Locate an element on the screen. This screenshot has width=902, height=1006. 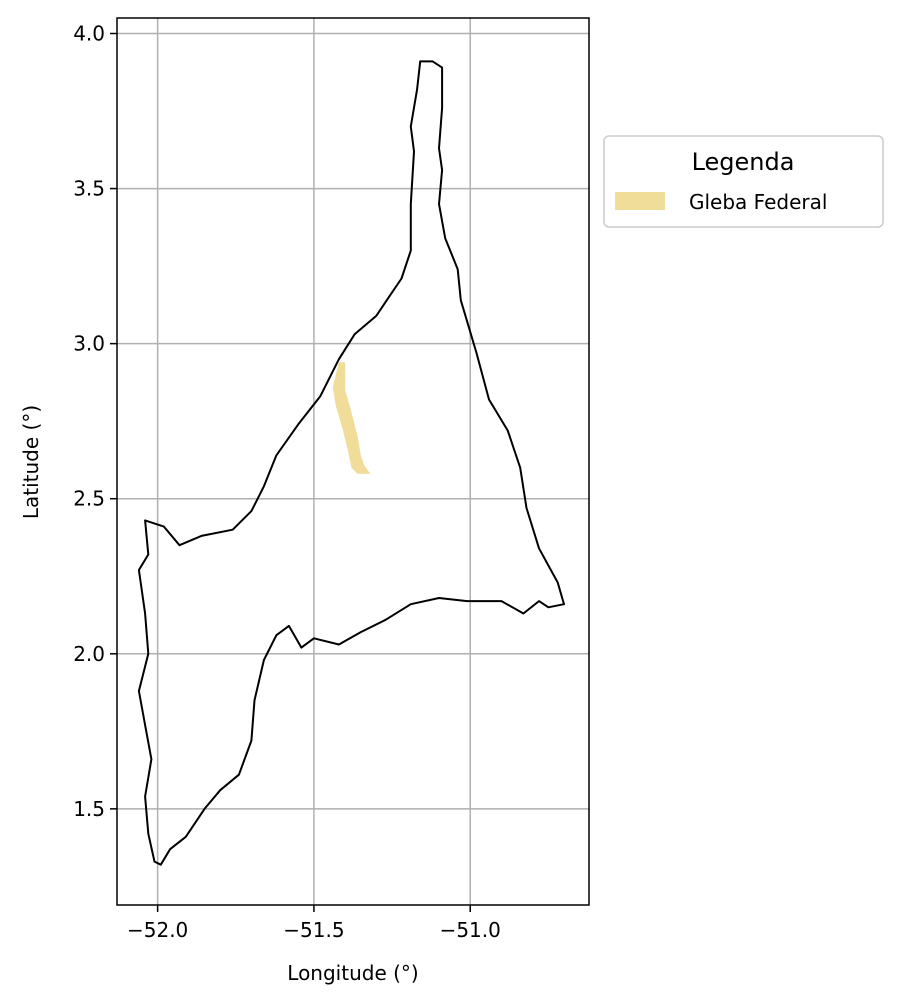
x-axis-label: Longitude (°) is located at coordinates (352, 973).